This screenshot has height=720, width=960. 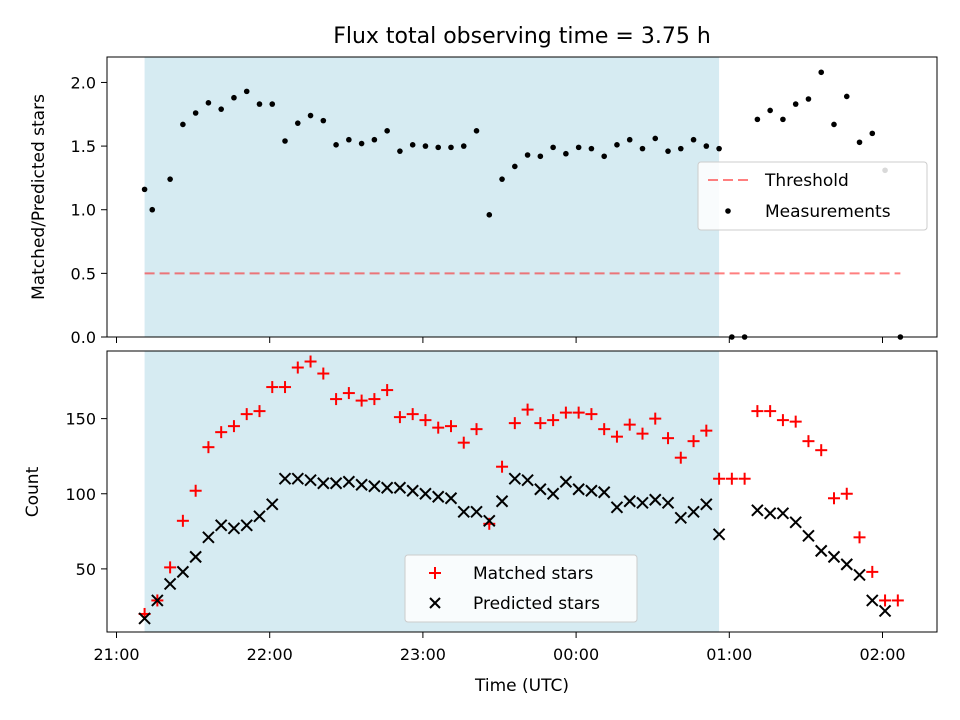 I want to click on x-tick-label: 01:00, so click(x=729, y=654).